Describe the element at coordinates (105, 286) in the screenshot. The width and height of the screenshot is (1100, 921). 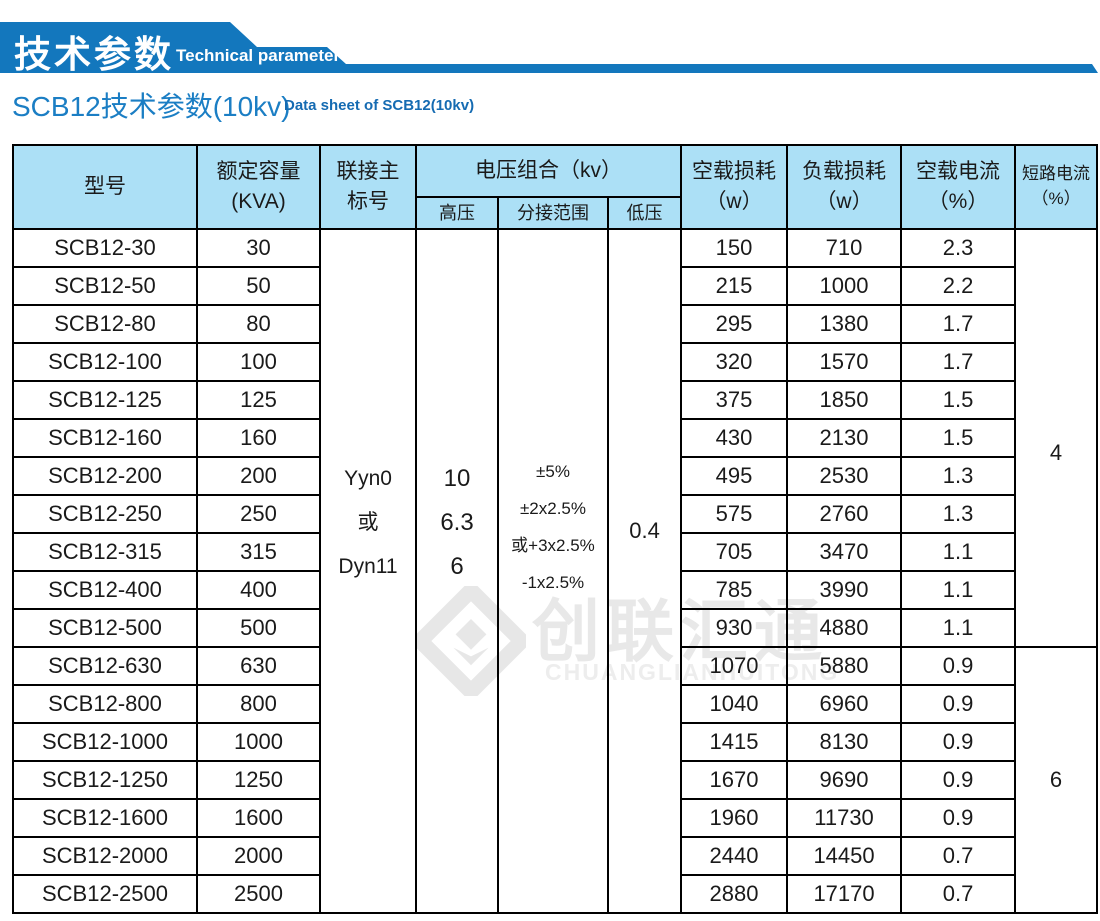
I see `model-cell: SCB12-50` at that location.